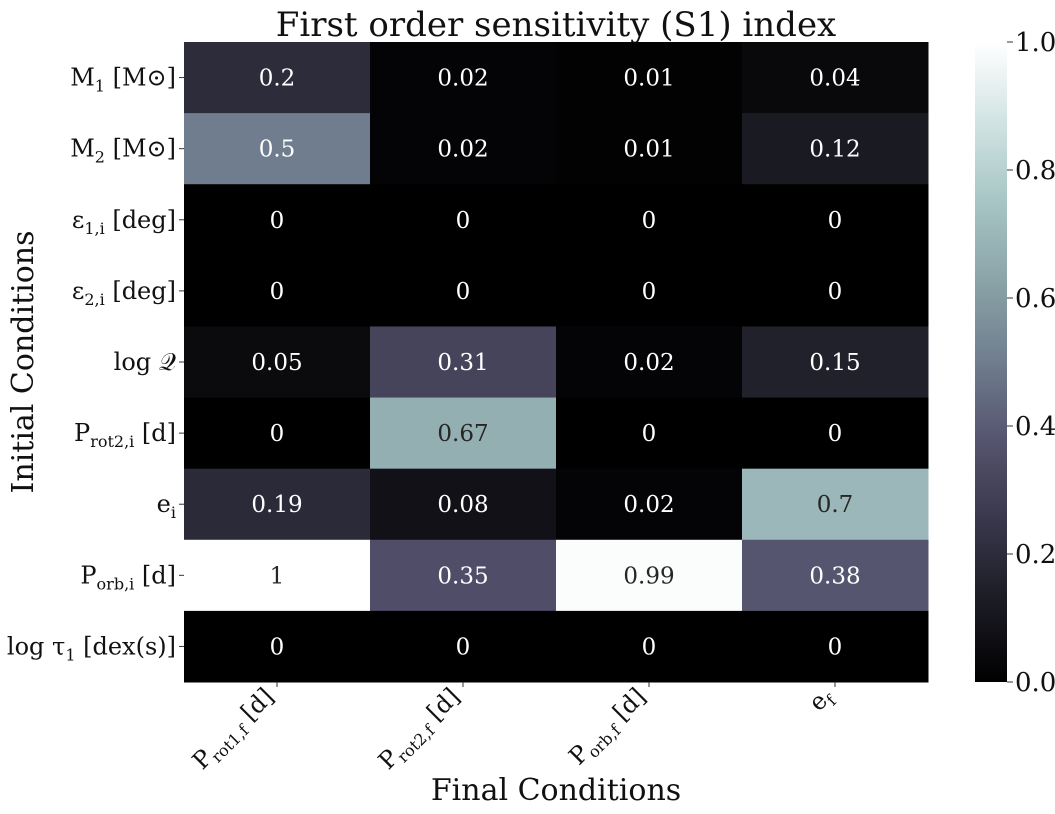 This screenshot has width=1055, height=814. I want to click on colorbar-tick-label: 0.8, so click(1035, 171).